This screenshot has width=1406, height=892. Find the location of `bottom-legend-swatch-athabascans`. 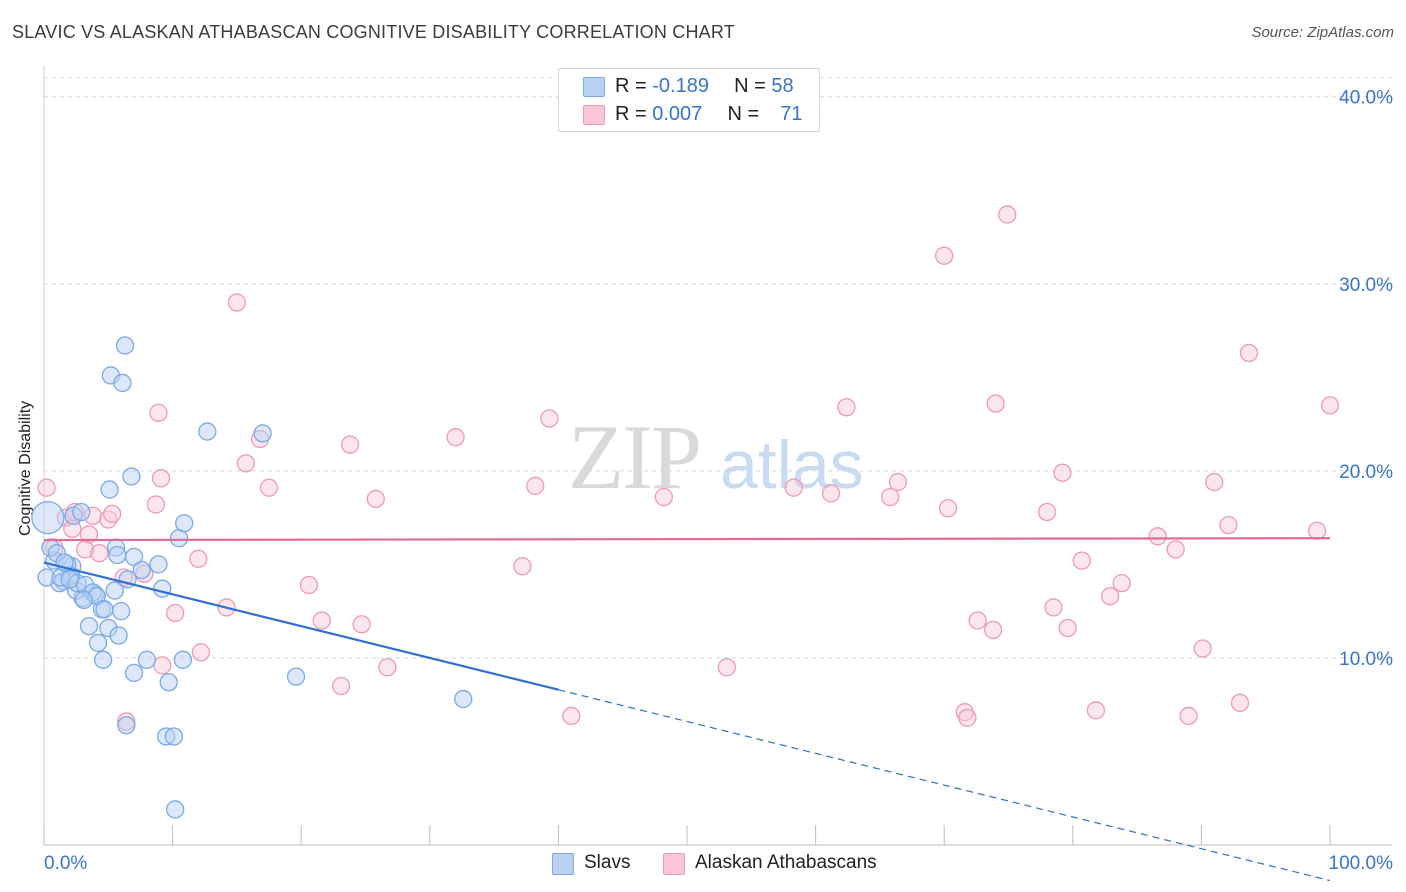

bottom-legend-swatch-athabascans is located at coordinates (674, 864).